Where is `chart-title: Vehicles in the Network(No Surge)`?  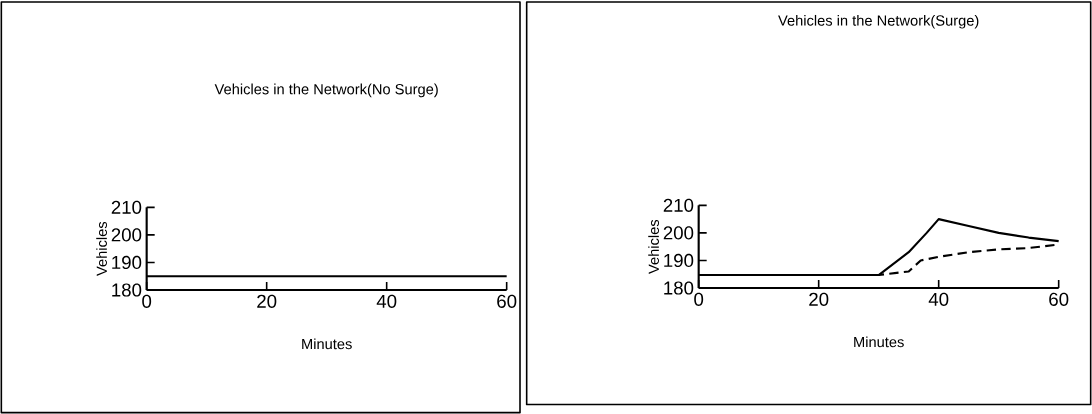 chart-title: Vehicles in the Network(No Surge) is located at coordinates (326, 90).